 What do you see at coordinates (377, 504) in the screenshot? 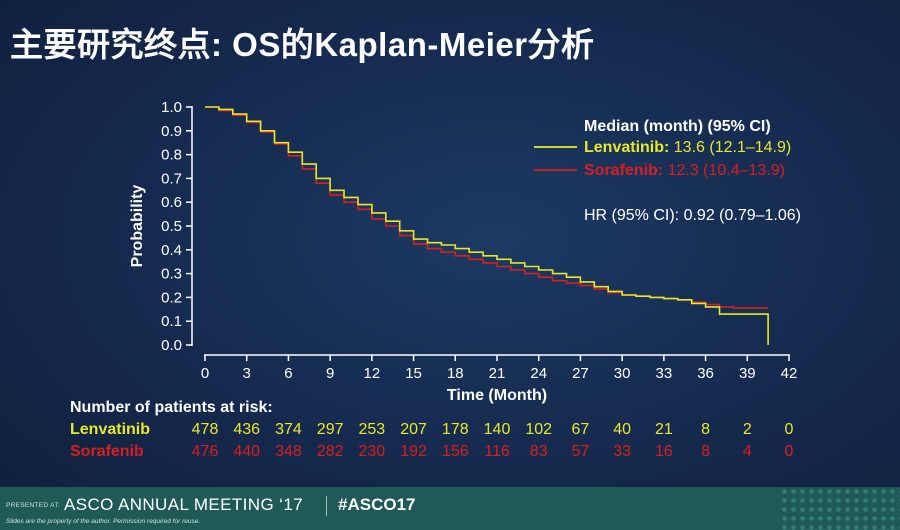
I see `meeting-hashtag: #ASCO17` at bounding box center [377, 504].